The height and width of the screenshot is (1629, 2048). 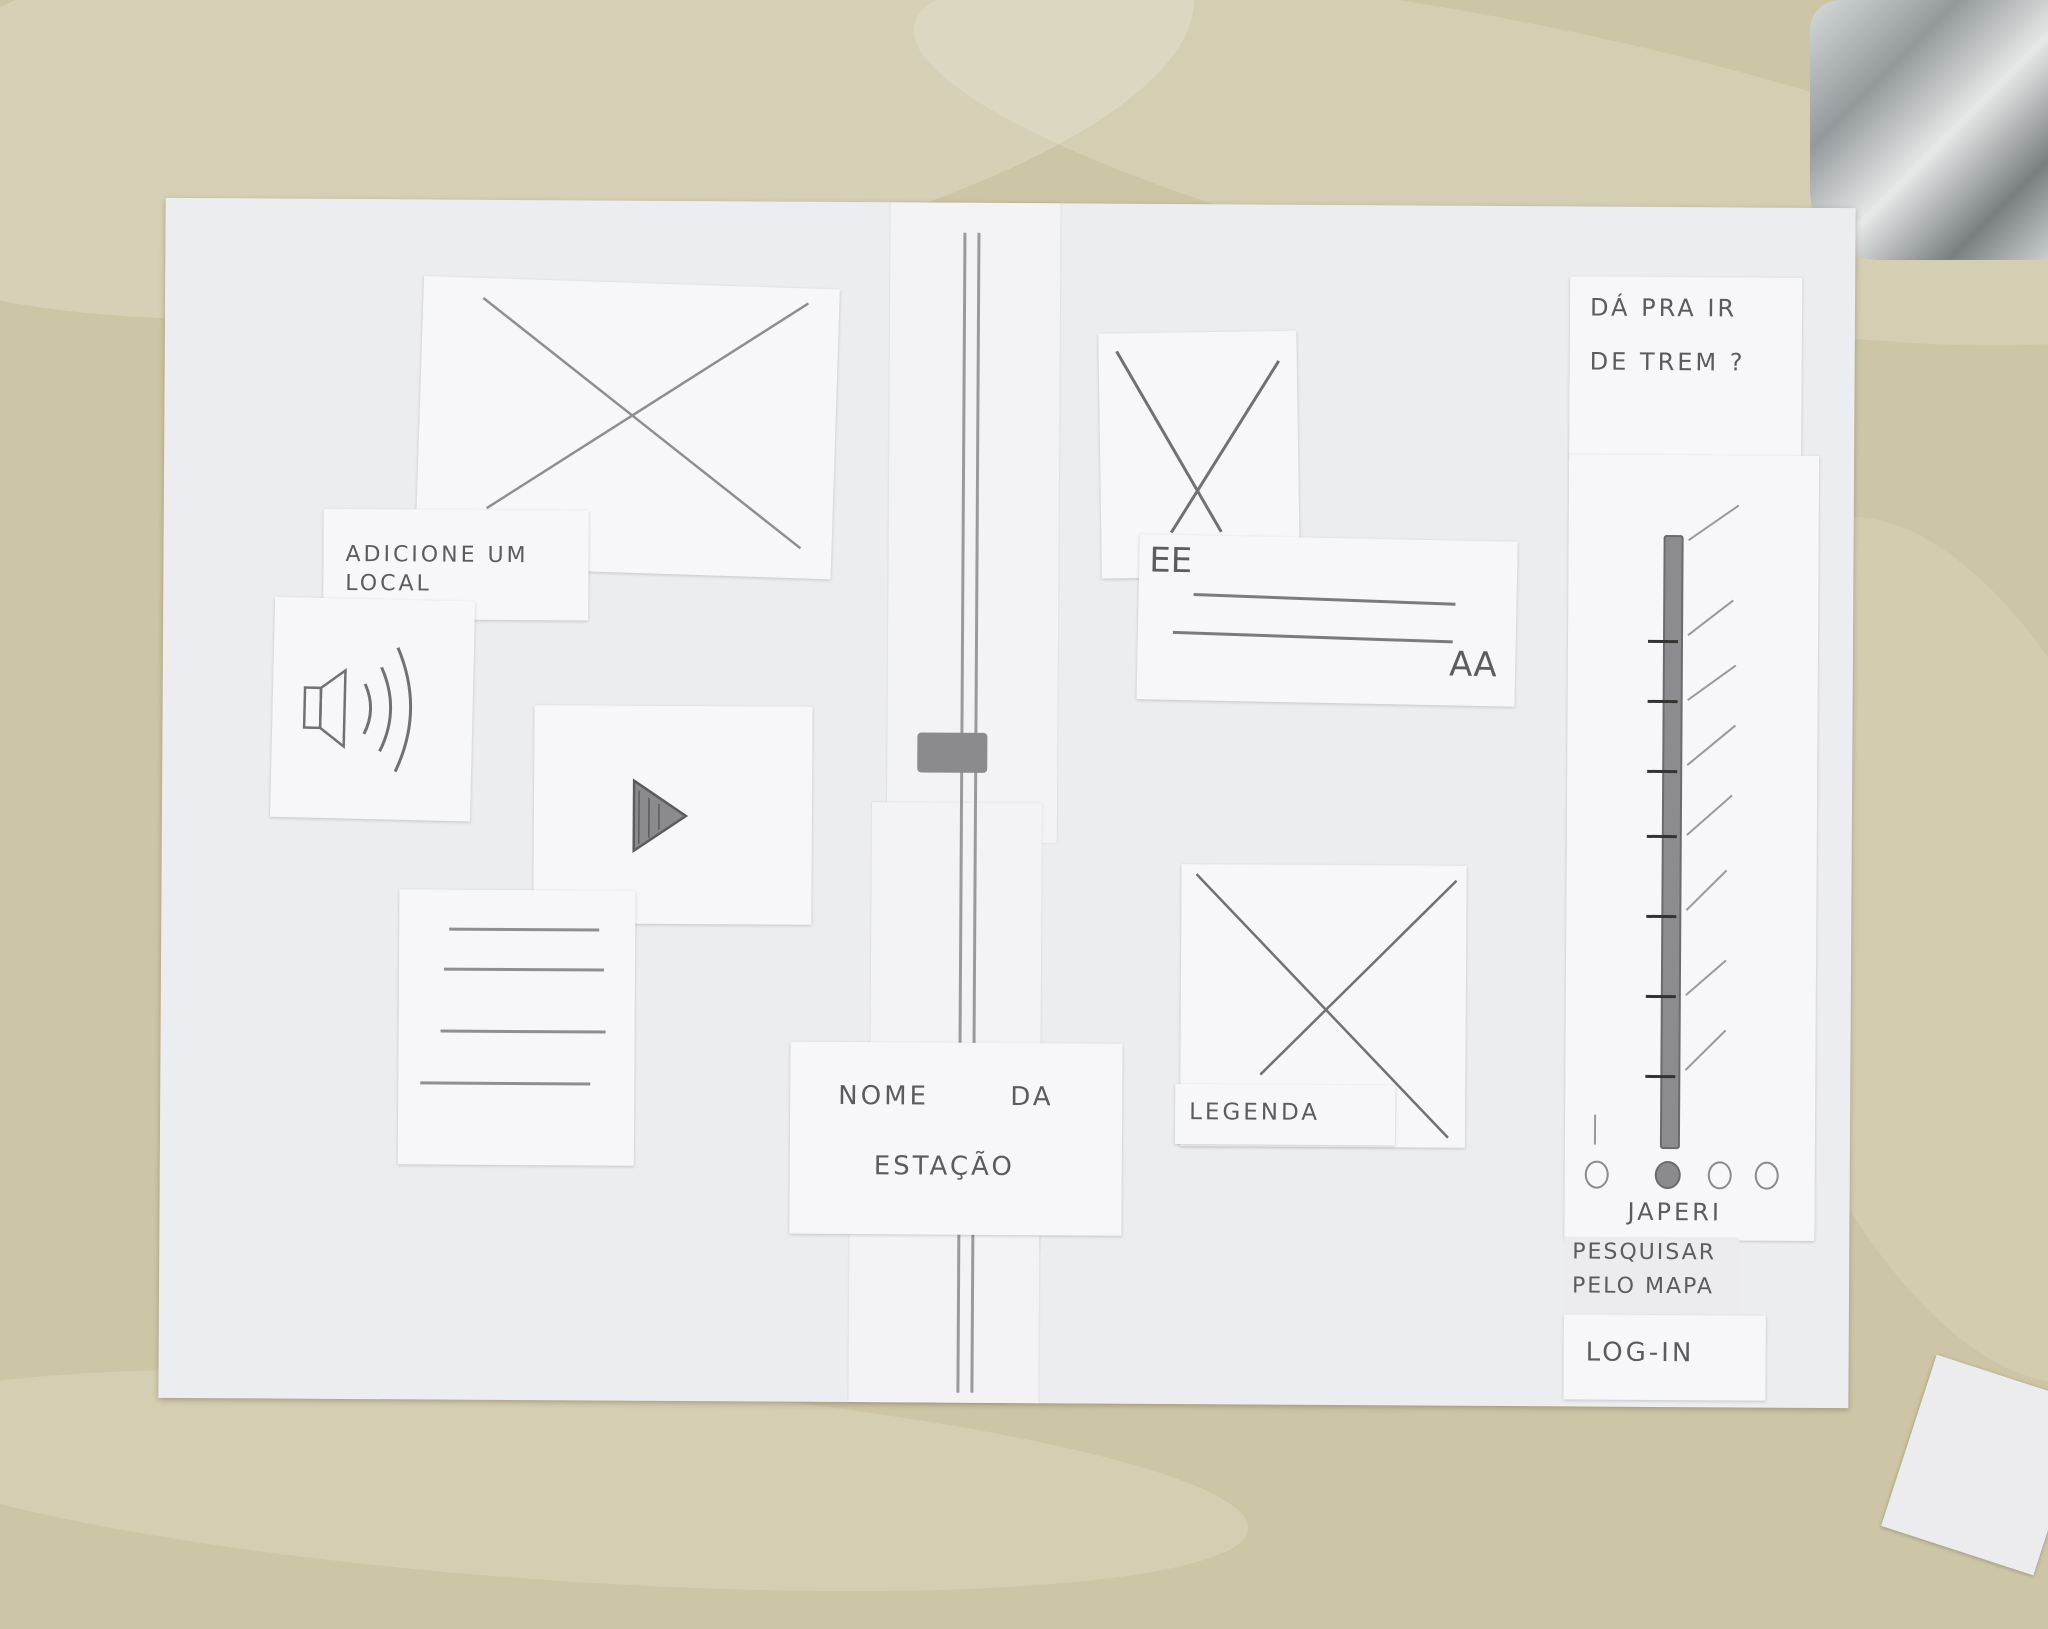 I want to click on quote-card: ee aa, so click(x=1327, y=620).